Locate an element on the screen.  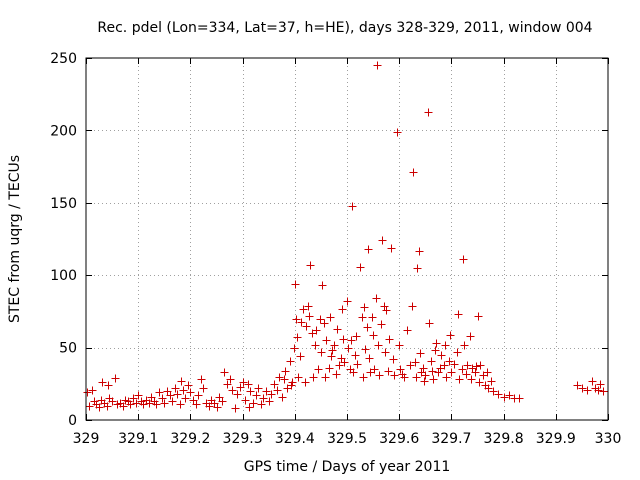
y-tick-label: 150 is located at coordinates (63, 204).